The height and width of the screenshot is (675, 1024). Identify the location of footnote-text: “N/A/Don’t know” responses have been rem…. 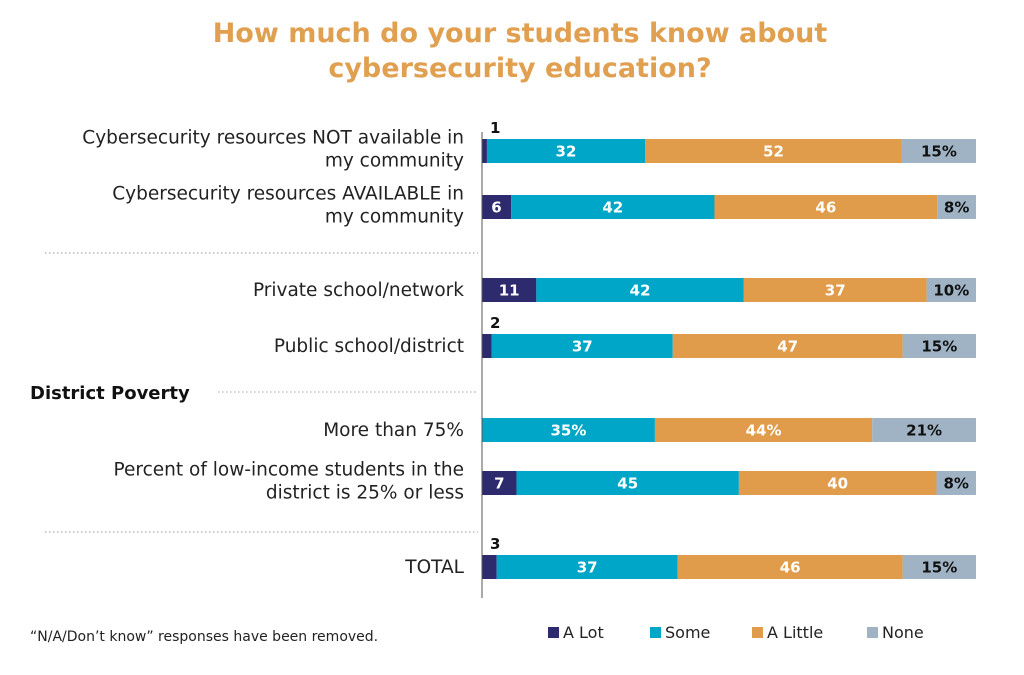
(204, 637).